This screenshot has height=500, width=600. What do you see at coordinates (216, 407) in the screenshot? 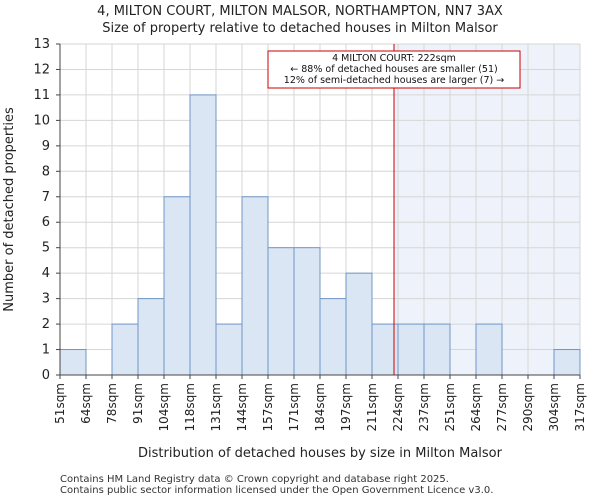
I see `x-tick-label-131sqm: 131sqm` at bounding box center [216, 407].